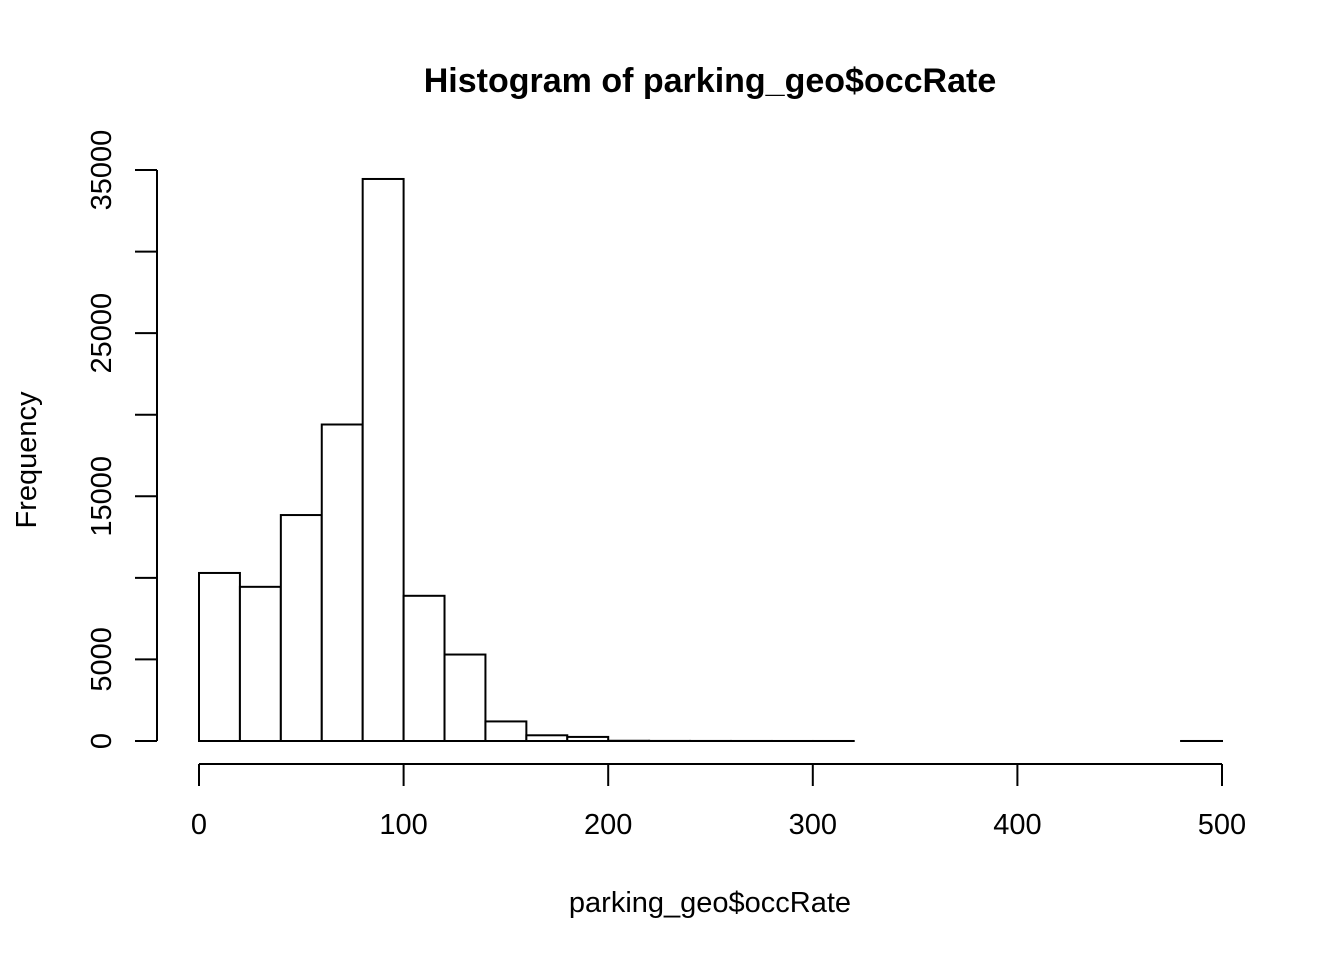 This screenshot has width=1344, height=960. What do you see at coordinates (27, 460) in the screenshot?
I see `y-axis-label: Frequency` at bounding box center [27, 460].